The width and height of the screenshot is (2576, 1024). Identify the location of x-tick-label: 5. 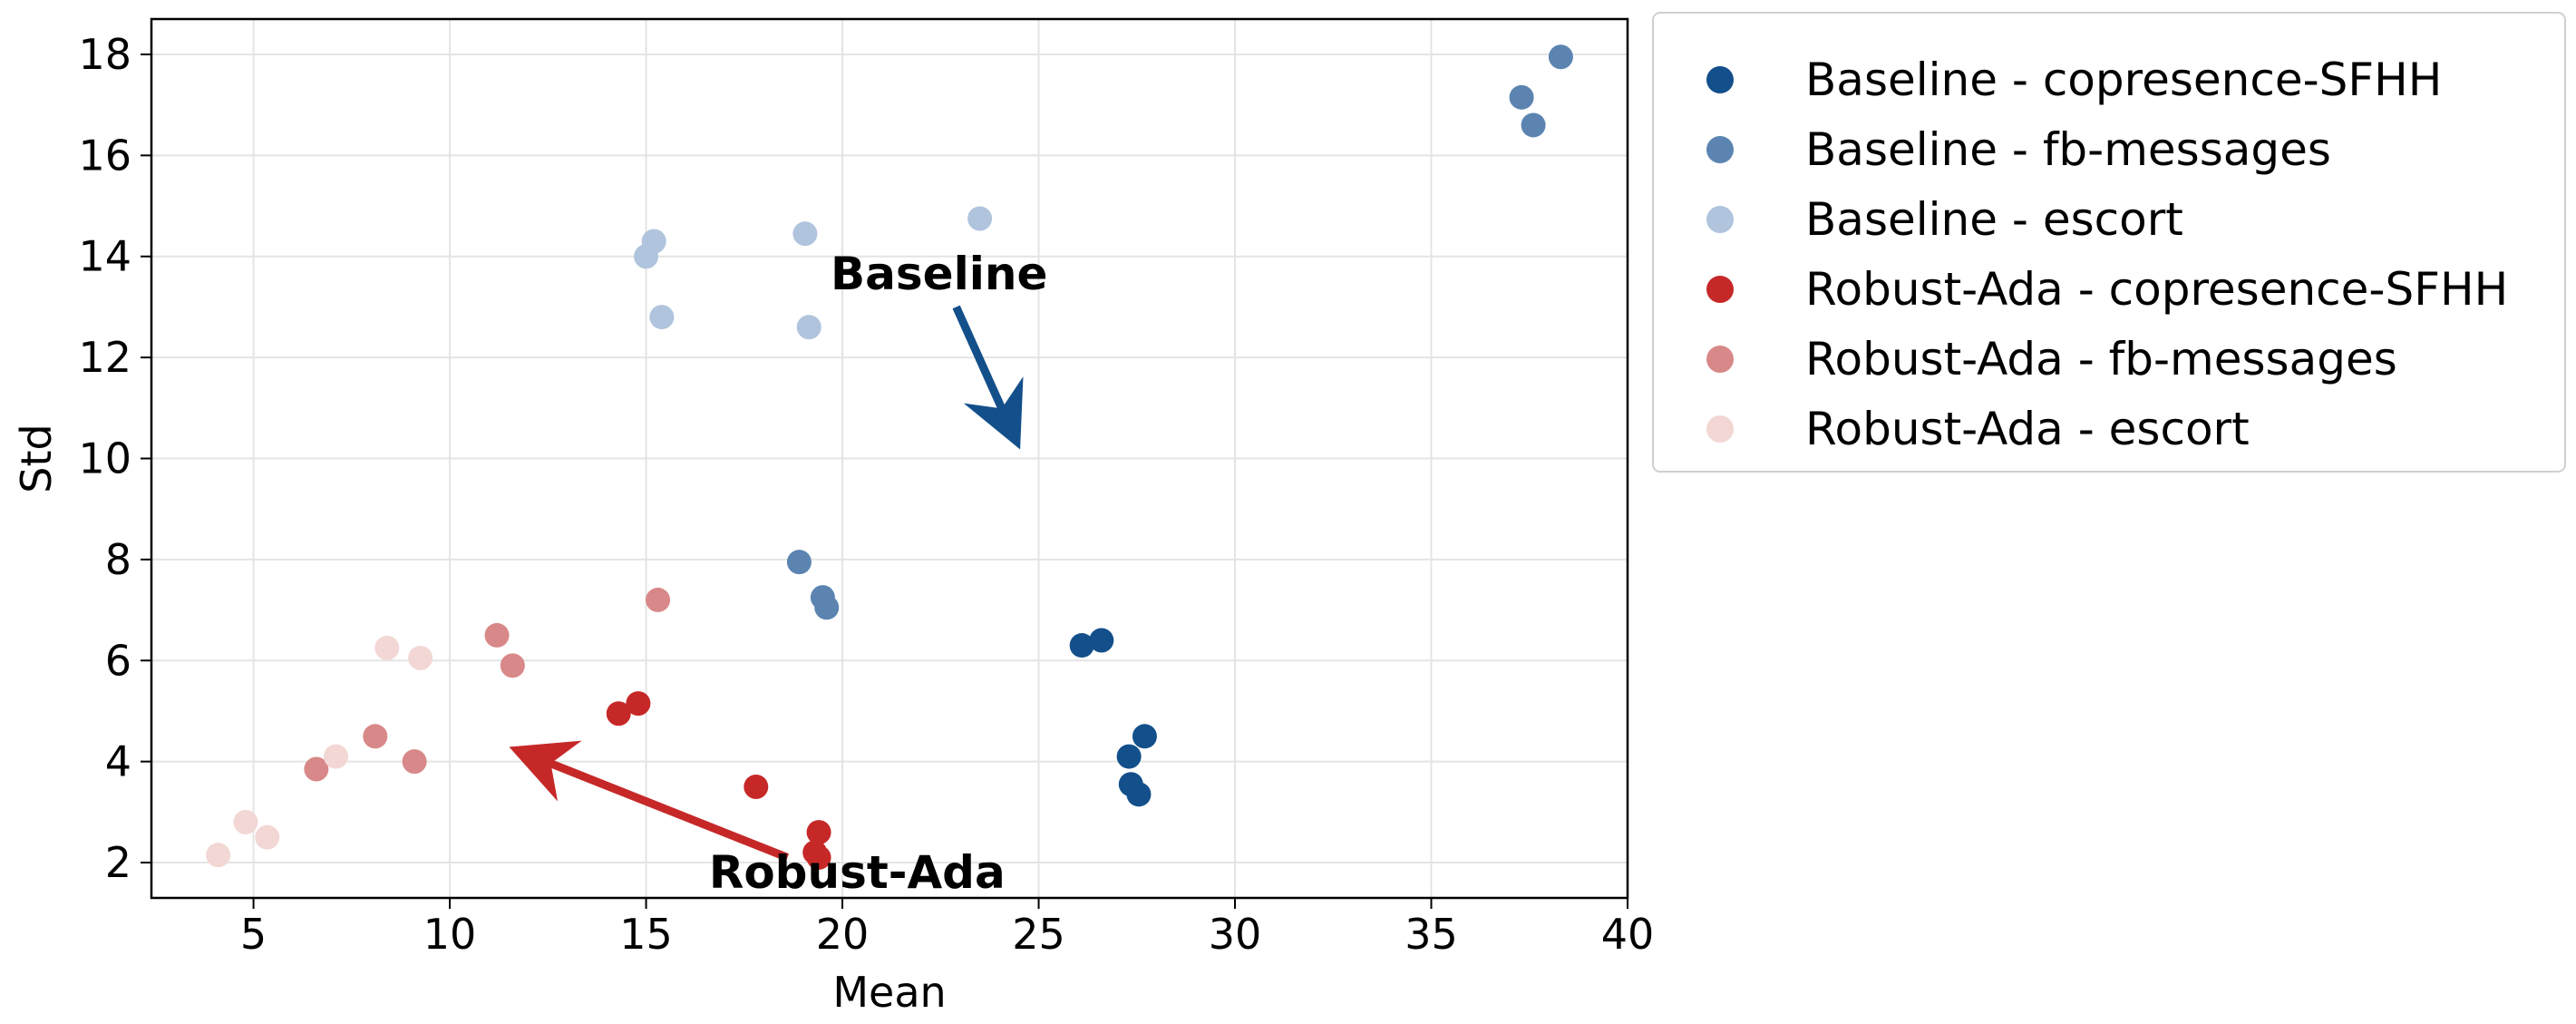
(253, 934).